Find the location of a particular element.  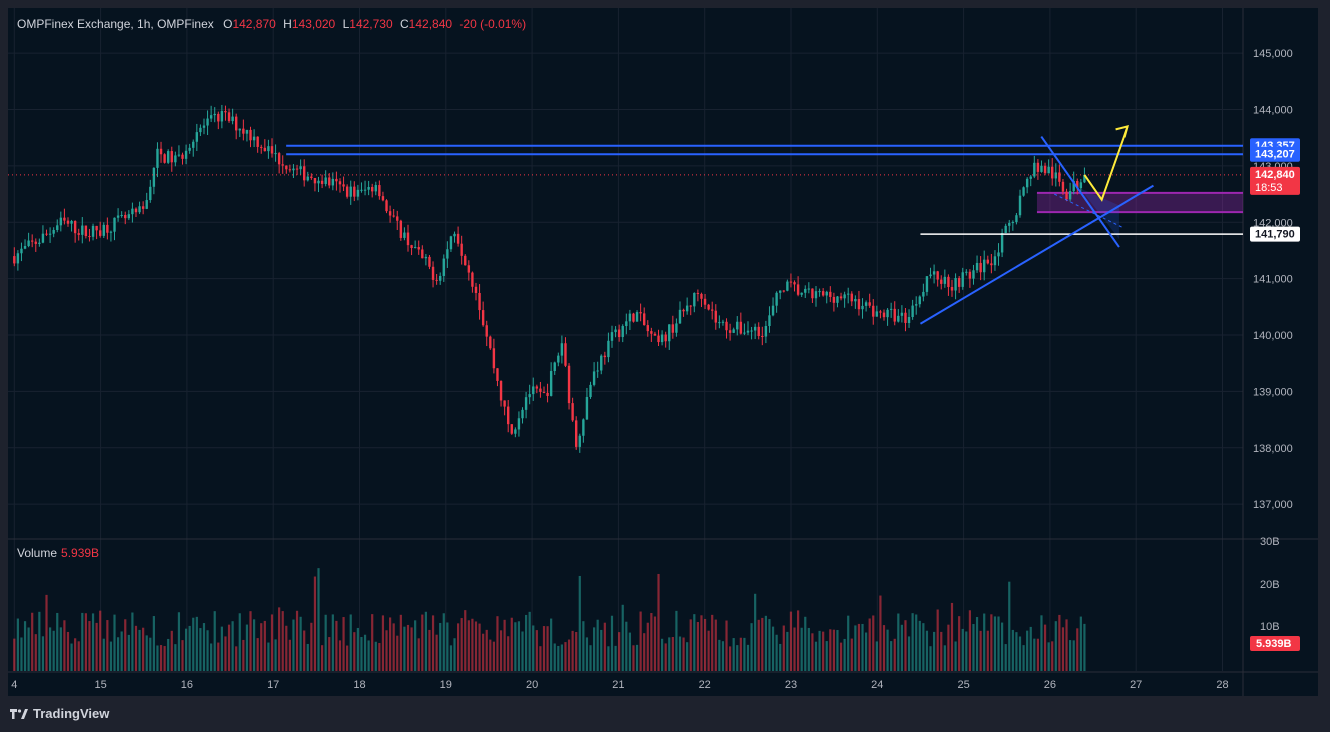

time-tick-label: 27 is located at coordinates (1136, 685).